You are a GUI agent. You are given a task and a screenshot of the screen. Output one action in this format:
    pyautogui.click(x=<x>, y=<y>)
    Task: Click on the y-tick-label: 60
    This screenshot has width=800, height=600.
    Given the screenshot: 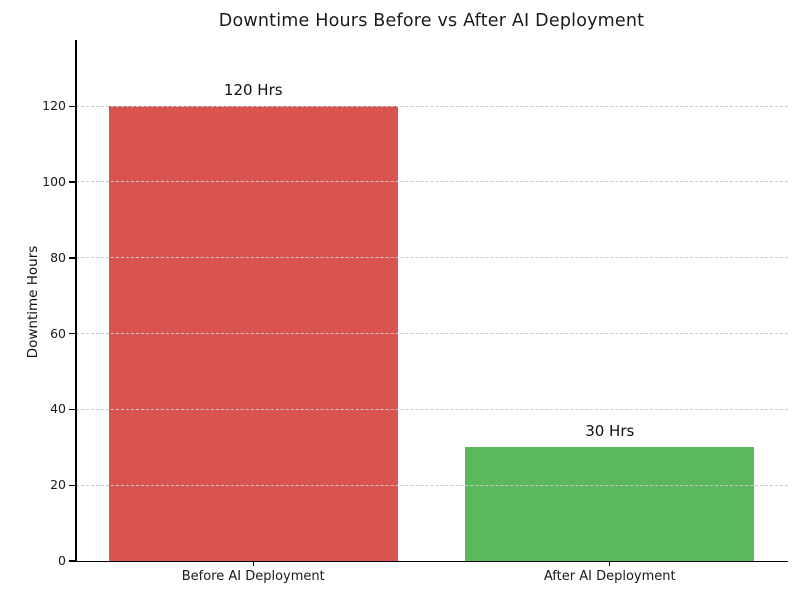 What is the action you would take?
    pyautogui.click(x=58, y=333)
    